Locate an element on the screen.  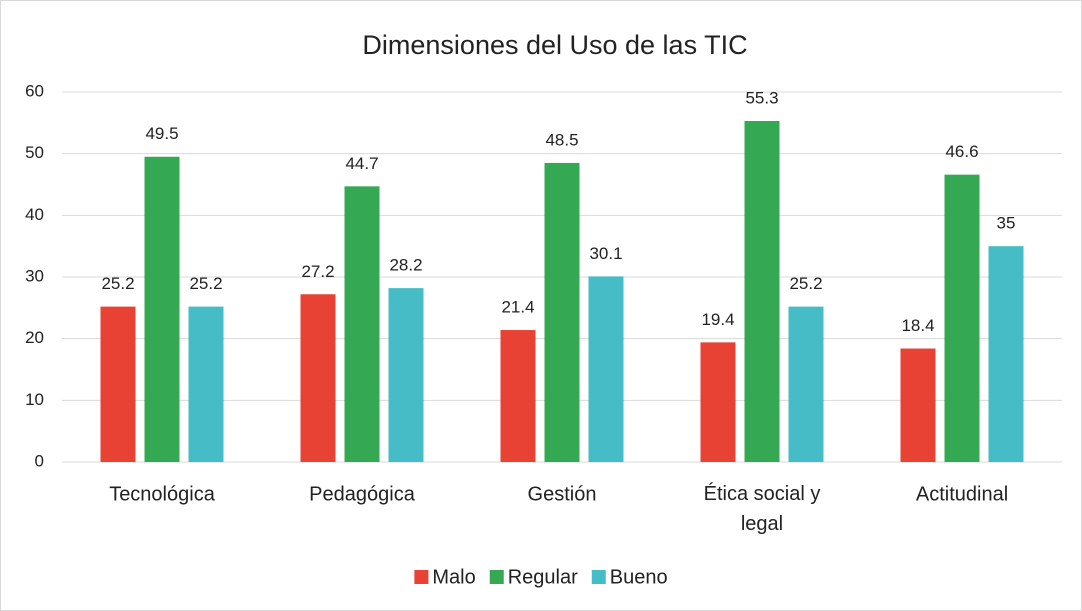
value-label: 46.6 is located at coordinates (961, 151).